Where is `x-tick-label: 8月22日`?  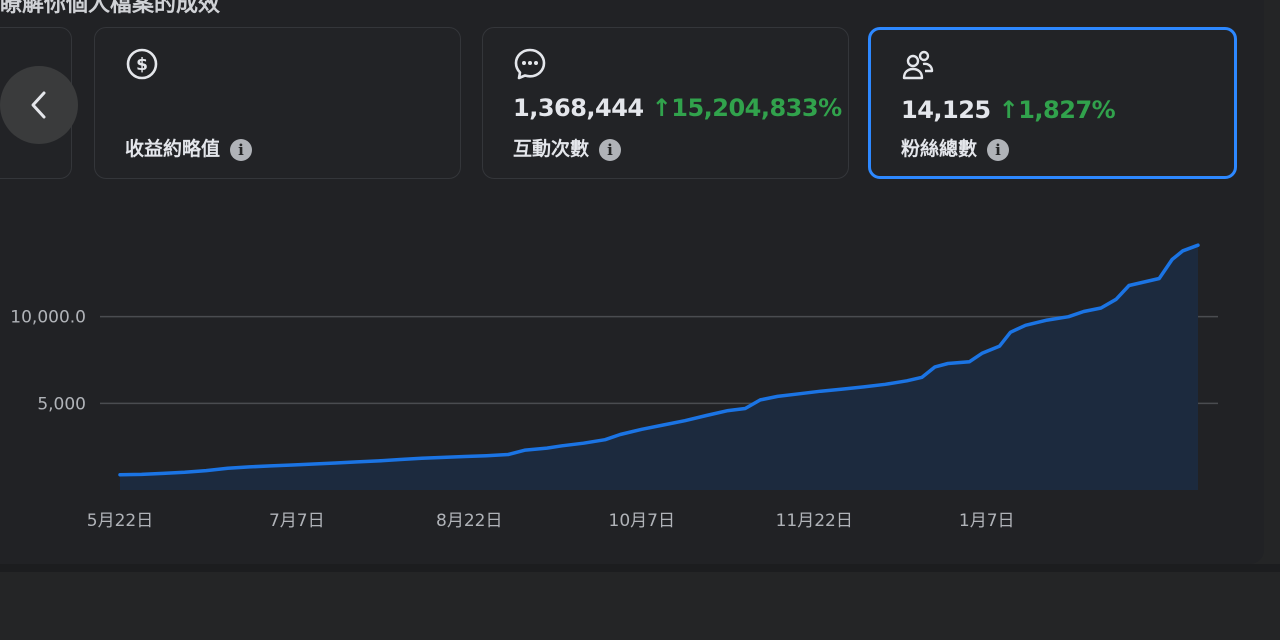 x-tick-label: 8月22日 is located at coordinates (469, 521).